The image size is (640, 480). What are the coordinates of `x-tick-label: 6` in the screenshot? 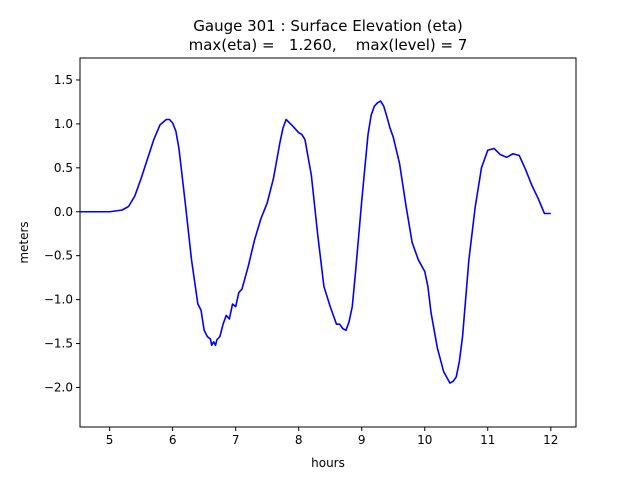 It's located at (173, 440).